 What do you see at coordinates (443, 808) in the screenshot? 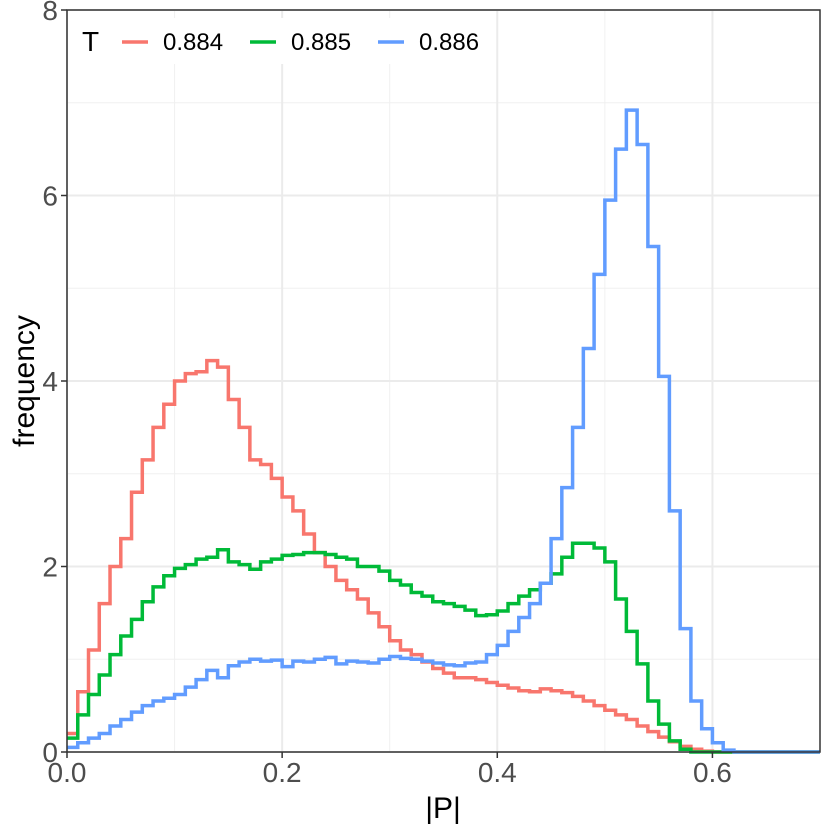
I see `x-axis-title: |P|` at bounding box center [443, 808].